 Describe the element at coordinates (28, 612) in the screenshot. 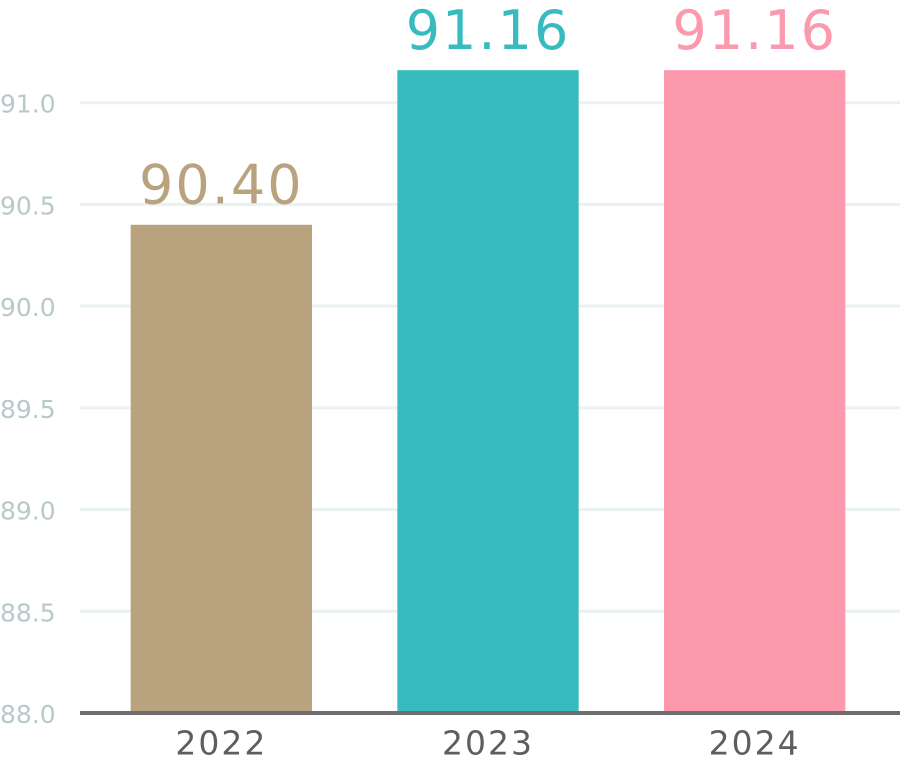

I see `y-tick-label: 88.5` at that location.